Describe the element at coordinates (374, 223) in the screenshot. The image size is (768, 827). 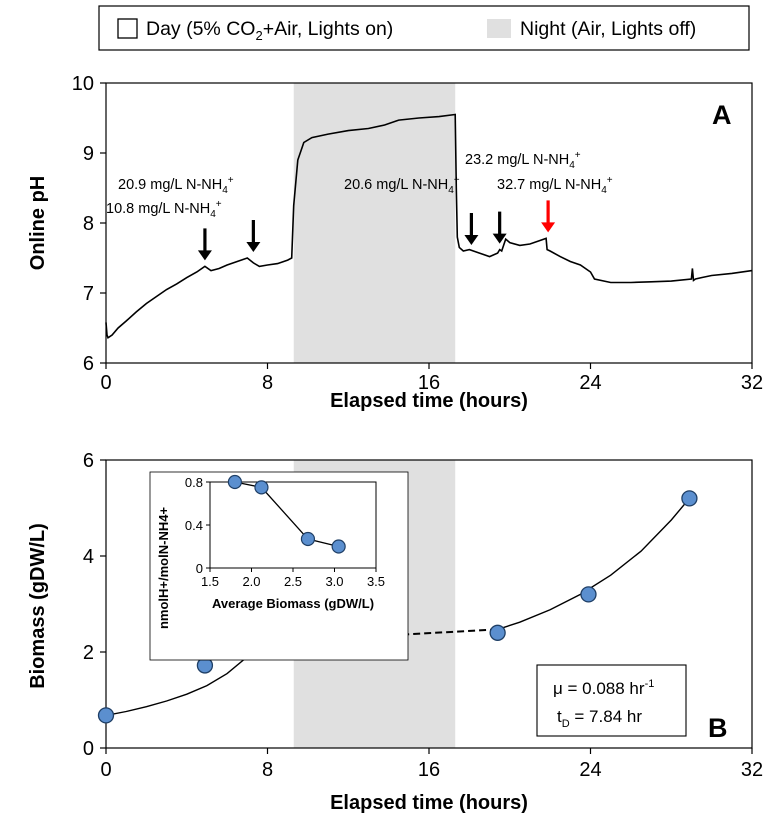
I see `panel-a-night-band` at that location.